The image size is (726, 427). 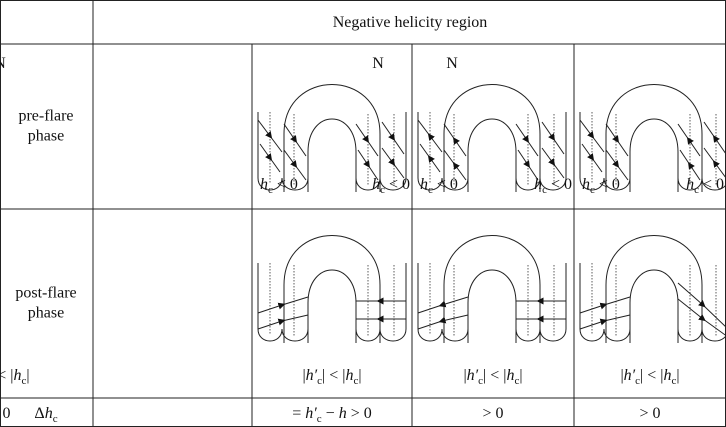 I want to click on row-label: pre-flare, so click(x=45, y=116).